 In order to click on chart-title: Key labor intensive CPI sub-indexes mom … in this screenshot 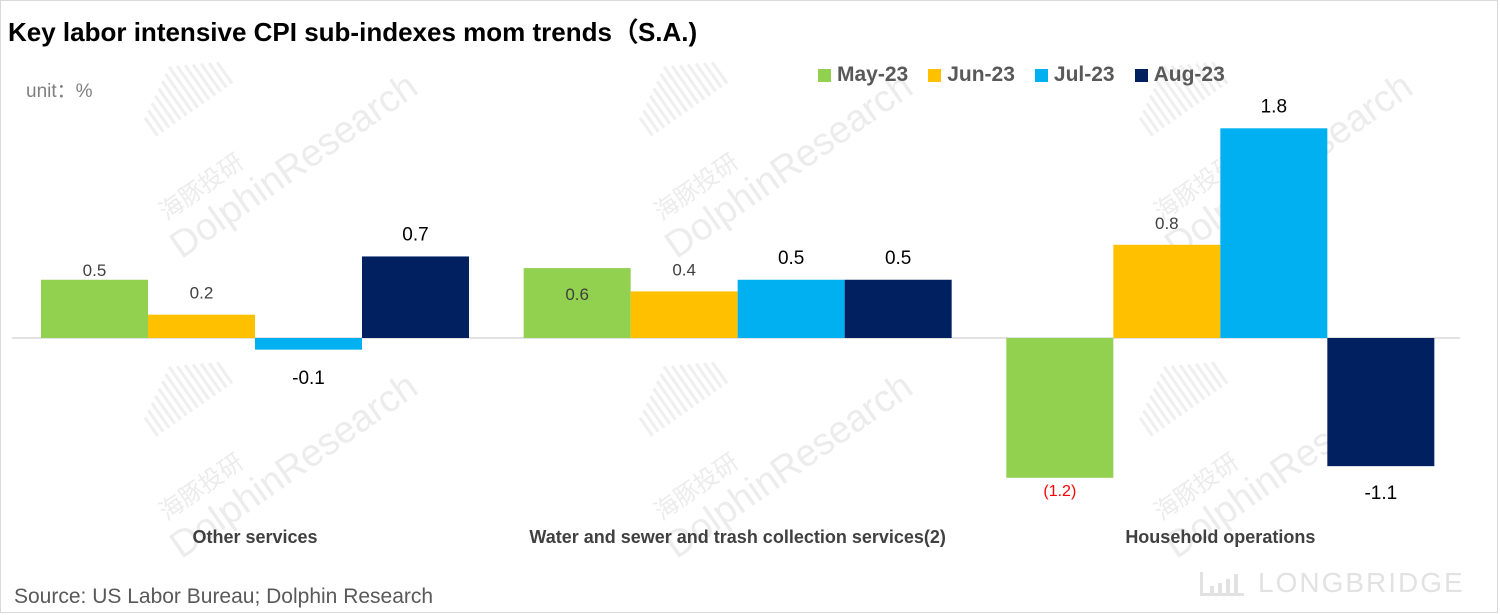, I will do `click(353, 32)`.